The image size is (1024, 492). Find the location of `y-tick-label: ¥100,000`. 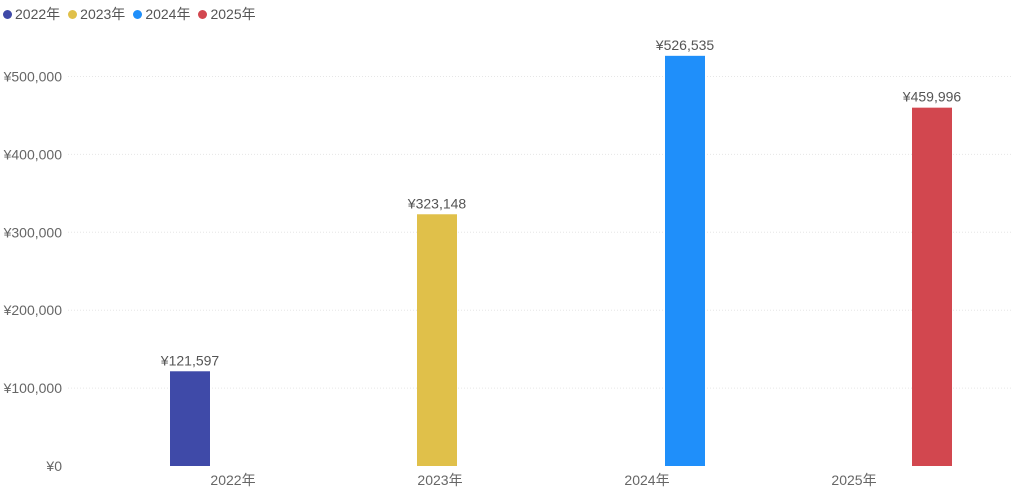

y-tick-label: ¥100,000 is located at coordinates (33, 388).